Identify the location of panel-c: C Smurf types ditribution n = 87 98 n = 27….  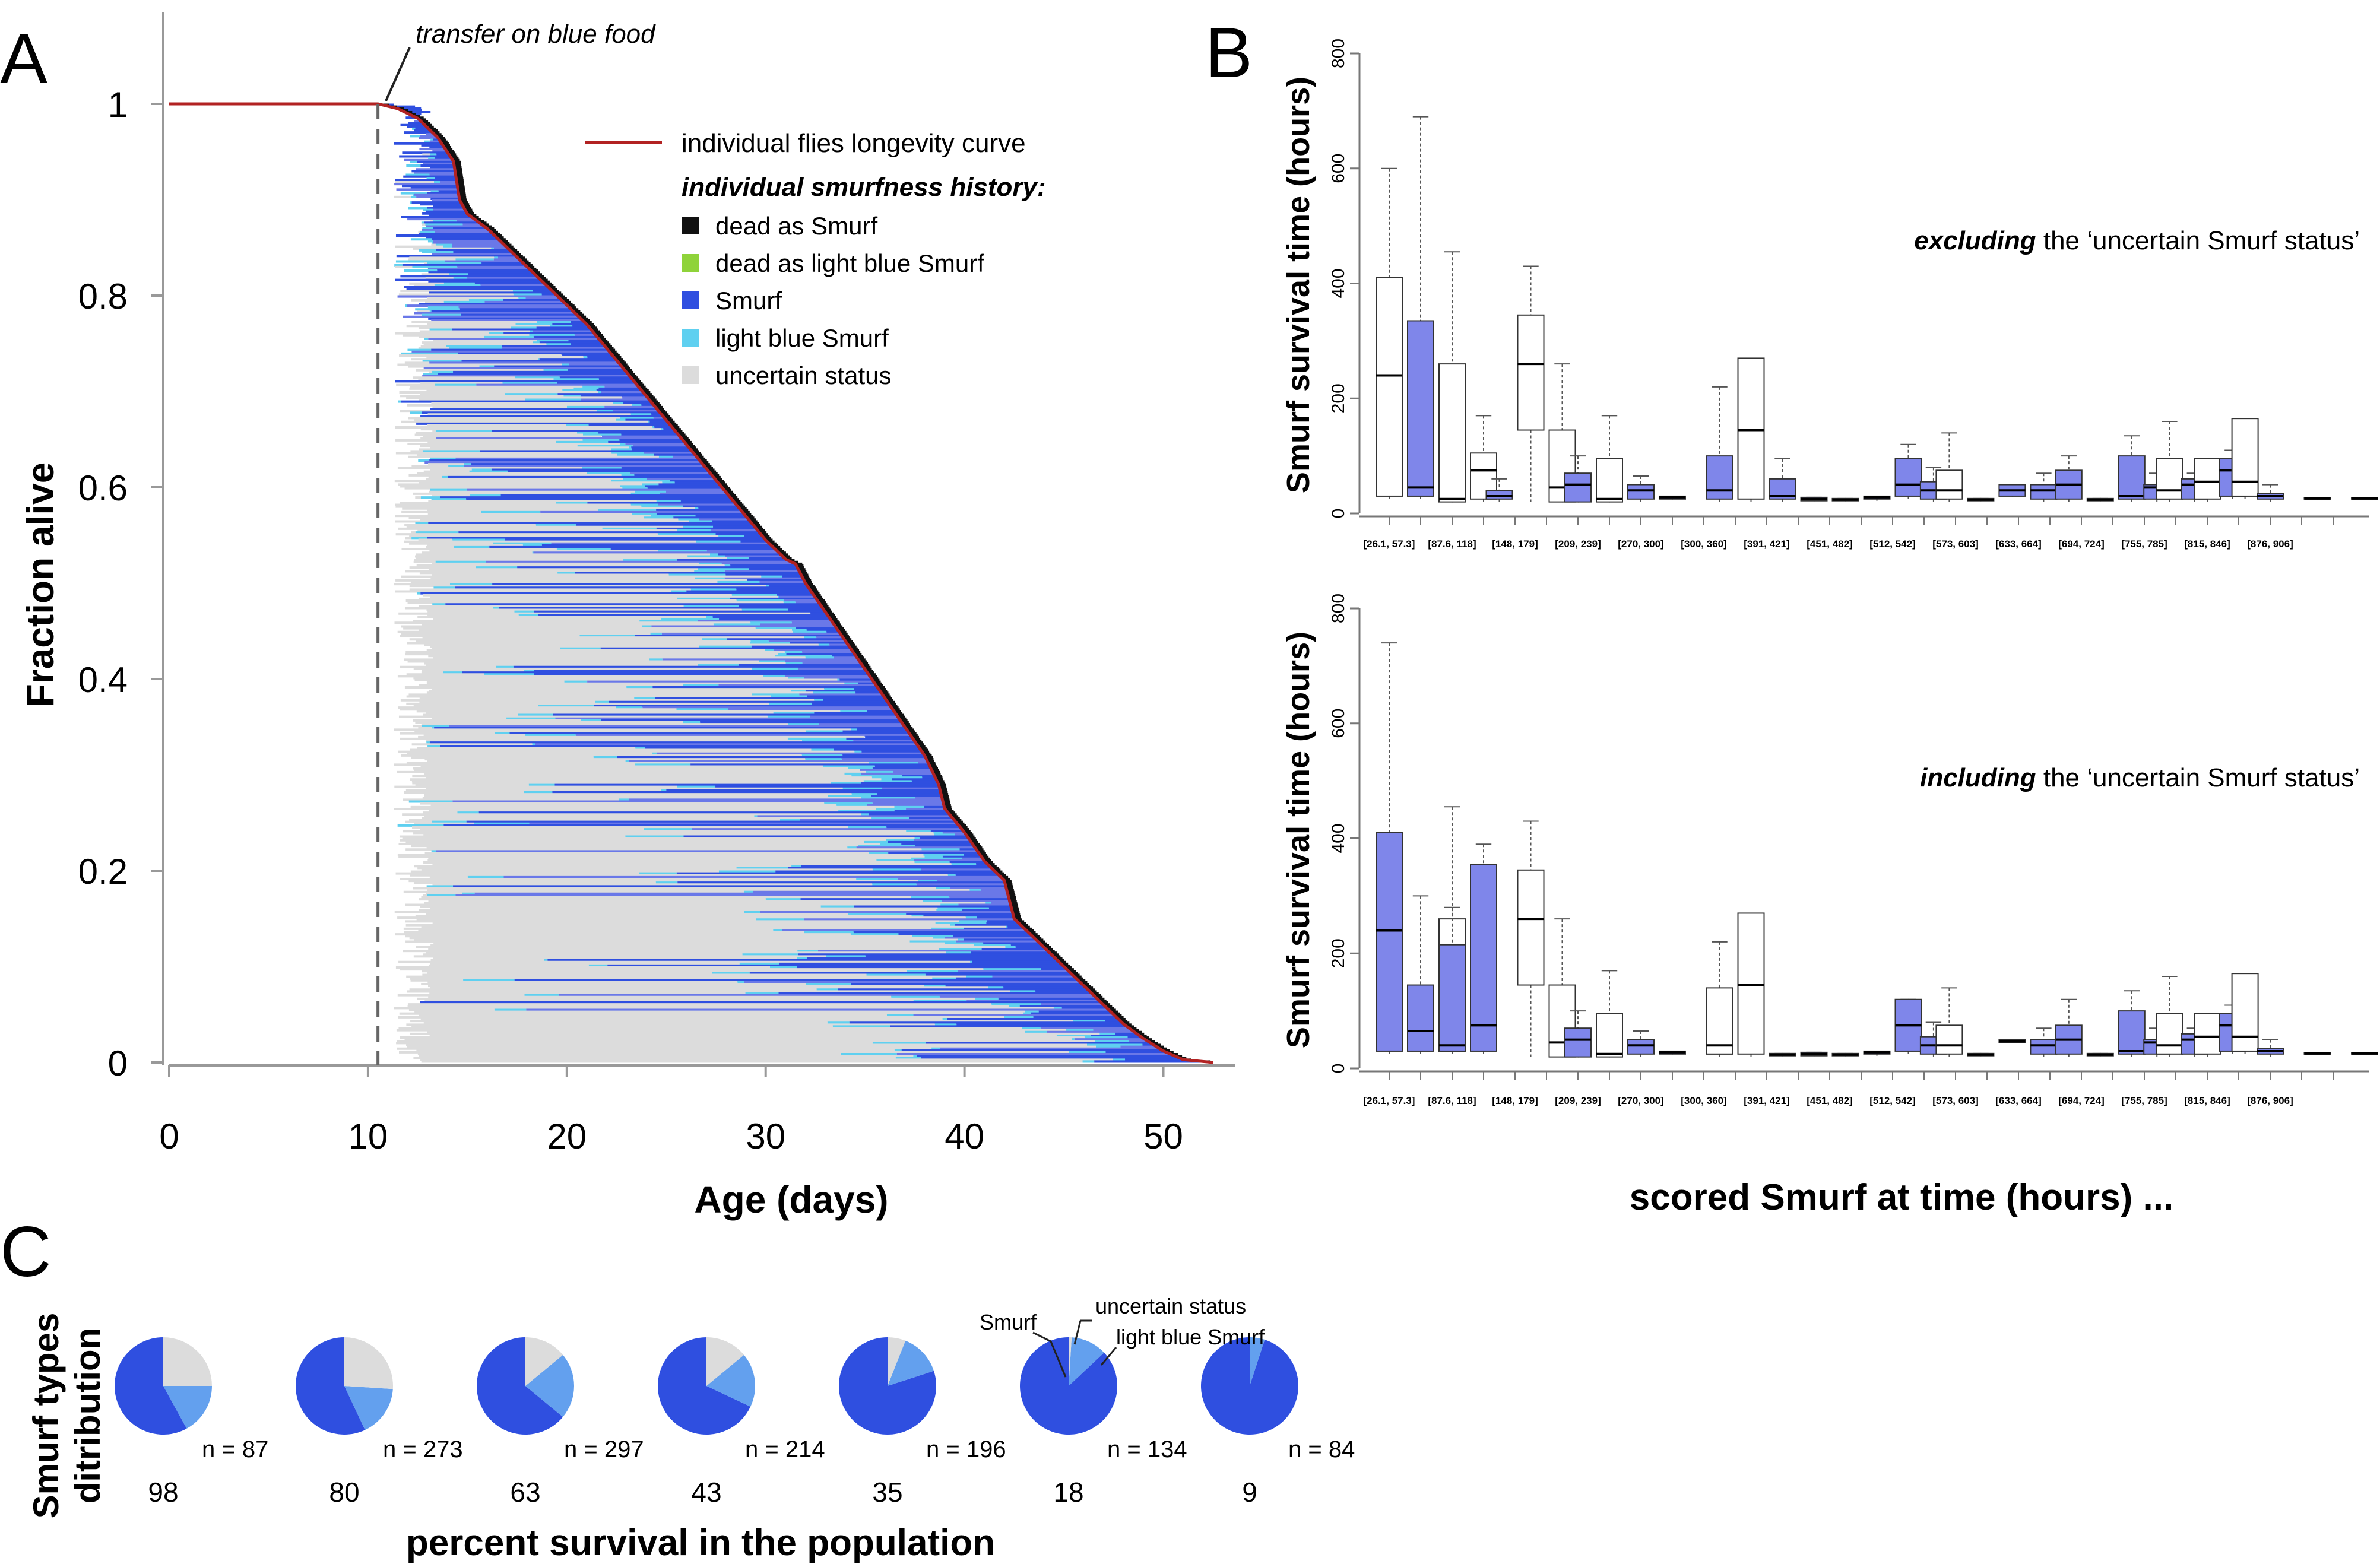
(677, 1387).